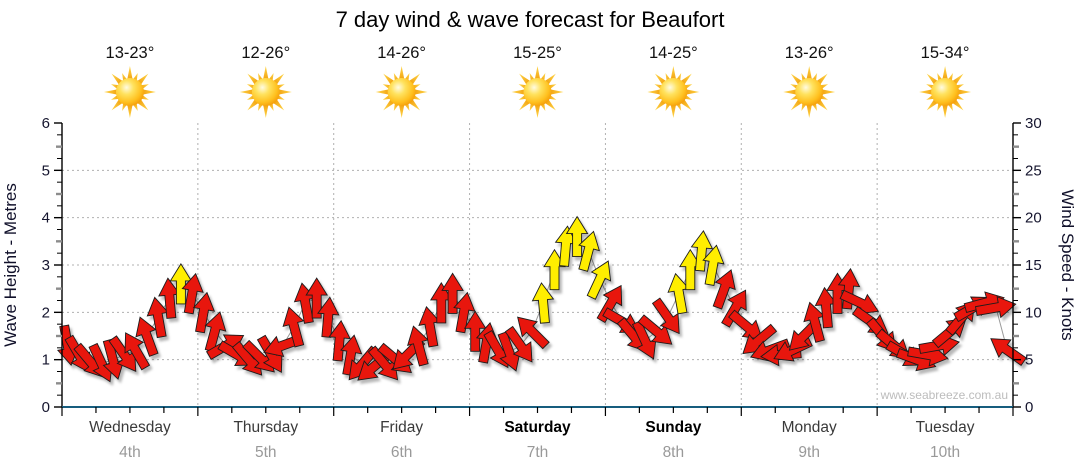 The width and height of the screenshot is (1080, 475). Describe the element at coordinates (945, 427) in the screenshot. I see `day-name-label: Tuesday` at that location.